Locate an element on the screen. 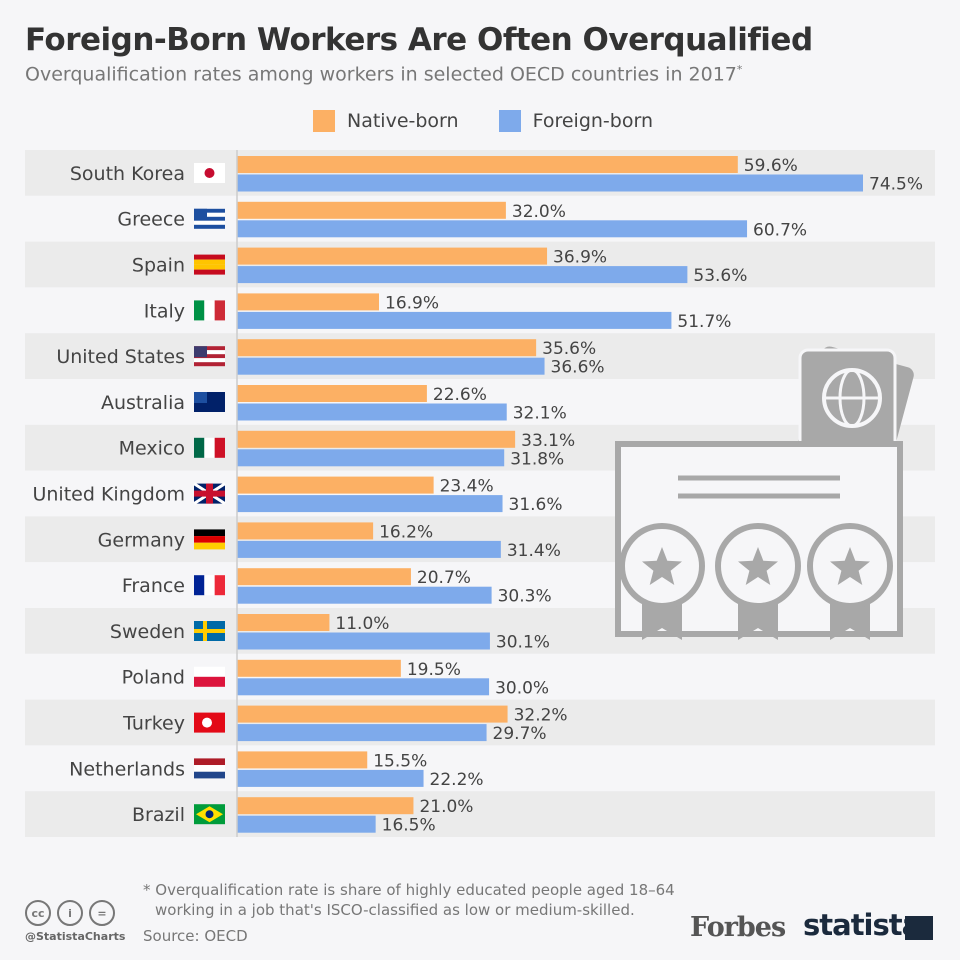  data-label: 22.6% is located at coordinates (460, 395).